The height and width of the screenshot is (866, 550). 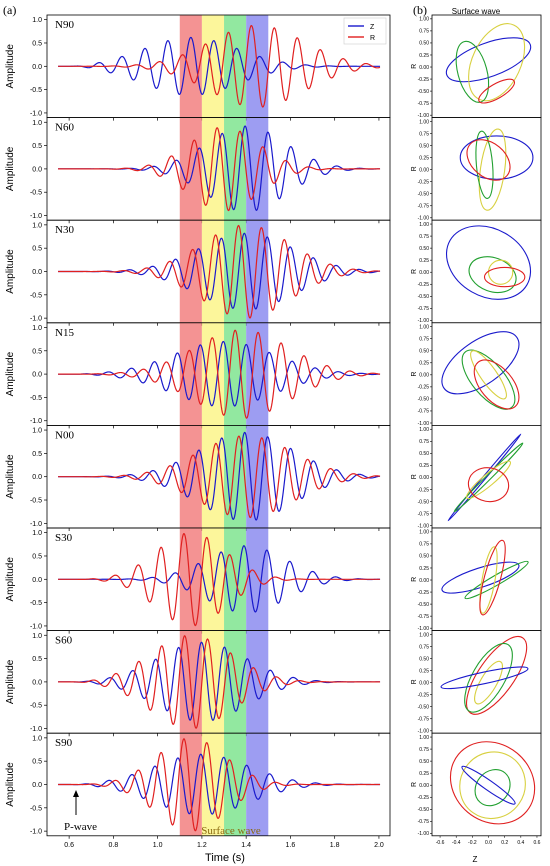 What do you see at coordinates (9, 10) in the screenshot?
I see `panel-a-label: (a)` at bounding box center [9, 10].